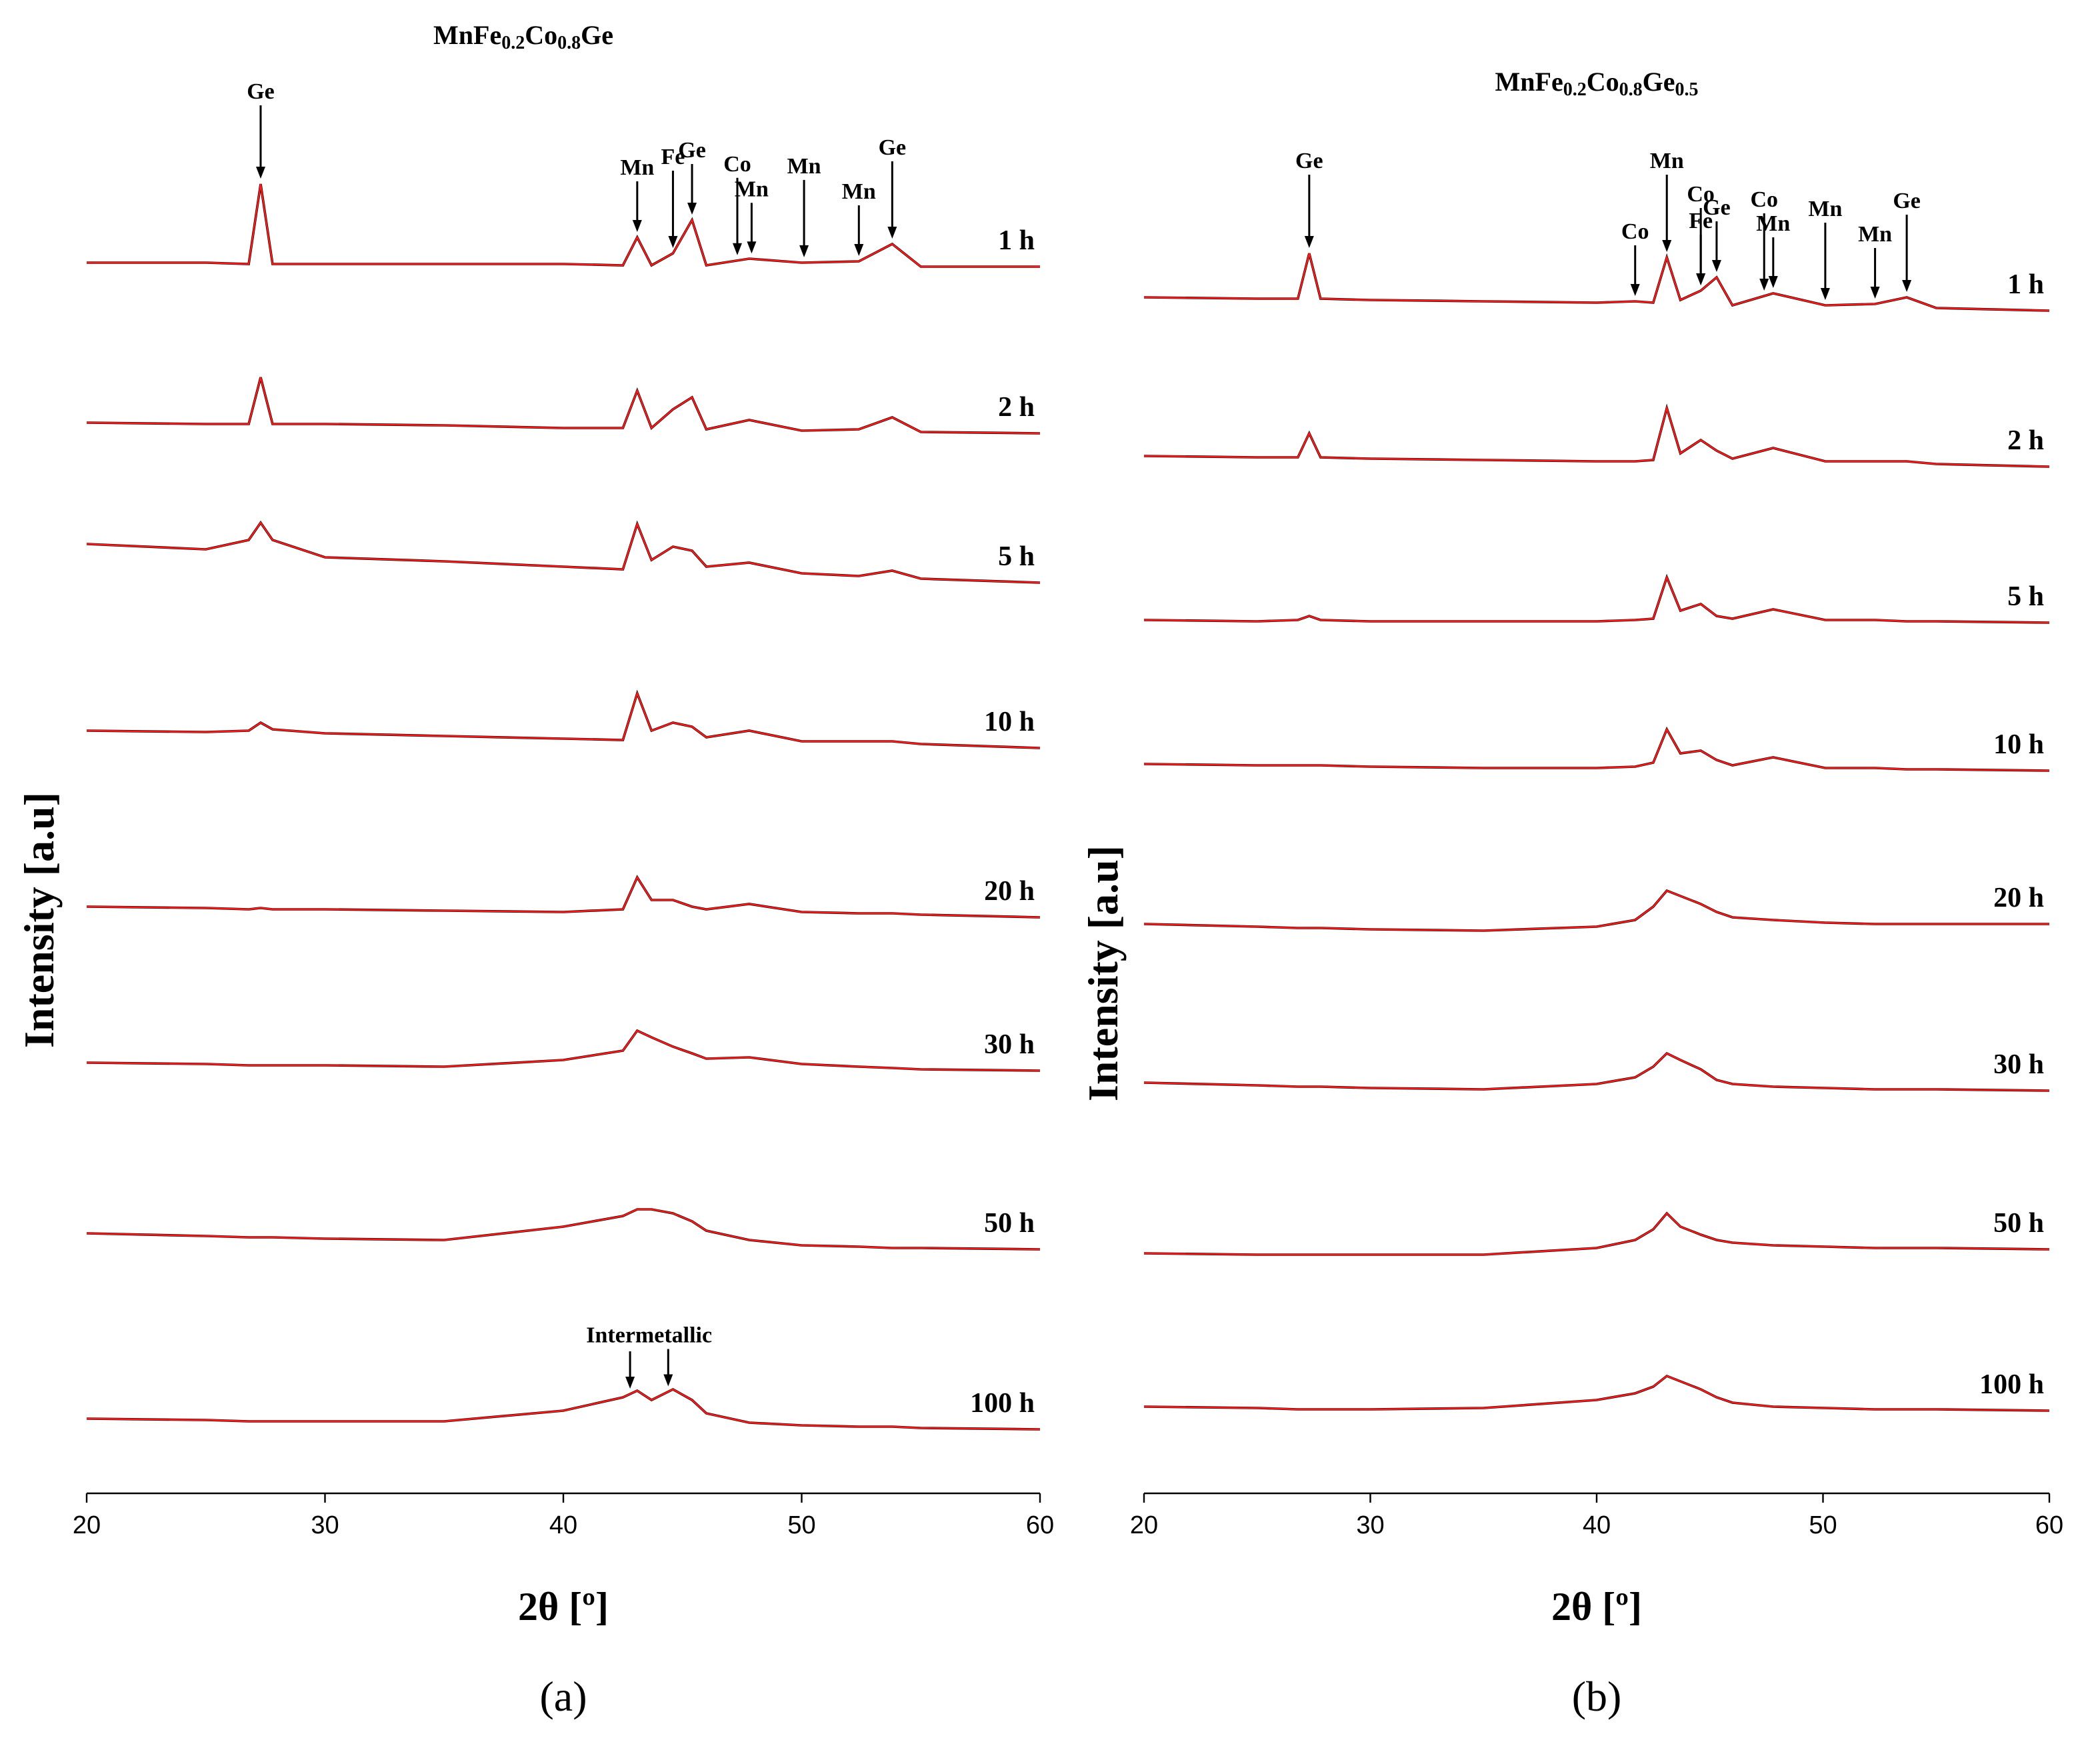  What do you see at coordinates (523, 36) in the screenshot?
I see `chart-title: MnFe0.2Co0.8Ge` at bounding box center [523, 36].